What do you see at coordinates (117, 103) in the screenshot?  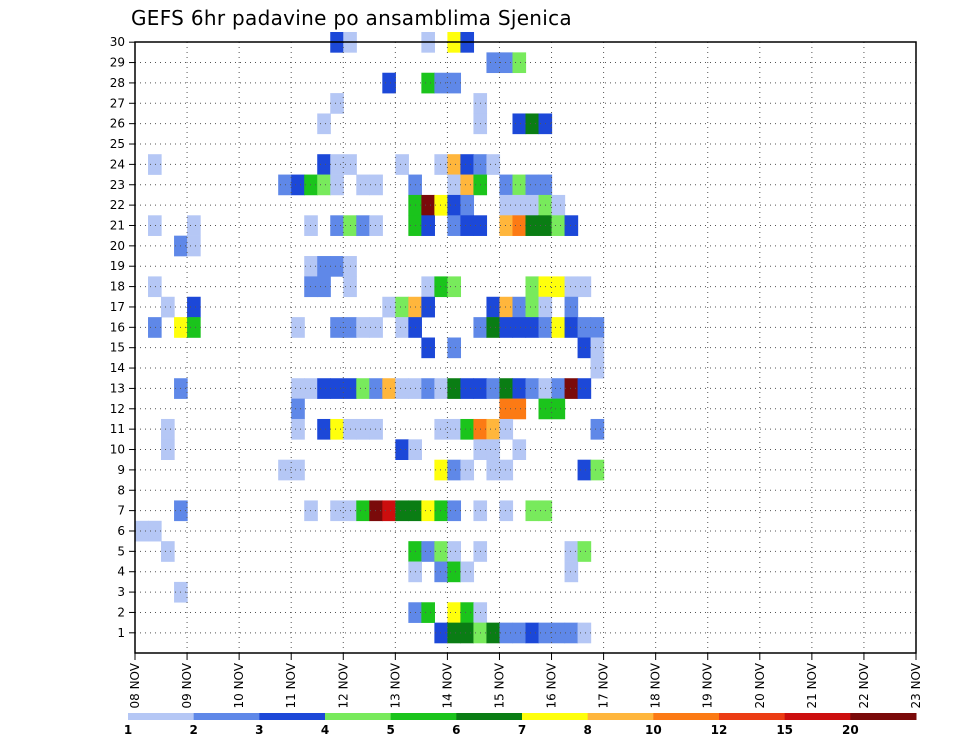 I see `y-tick-label: 27` at bounding box center [117, 103].